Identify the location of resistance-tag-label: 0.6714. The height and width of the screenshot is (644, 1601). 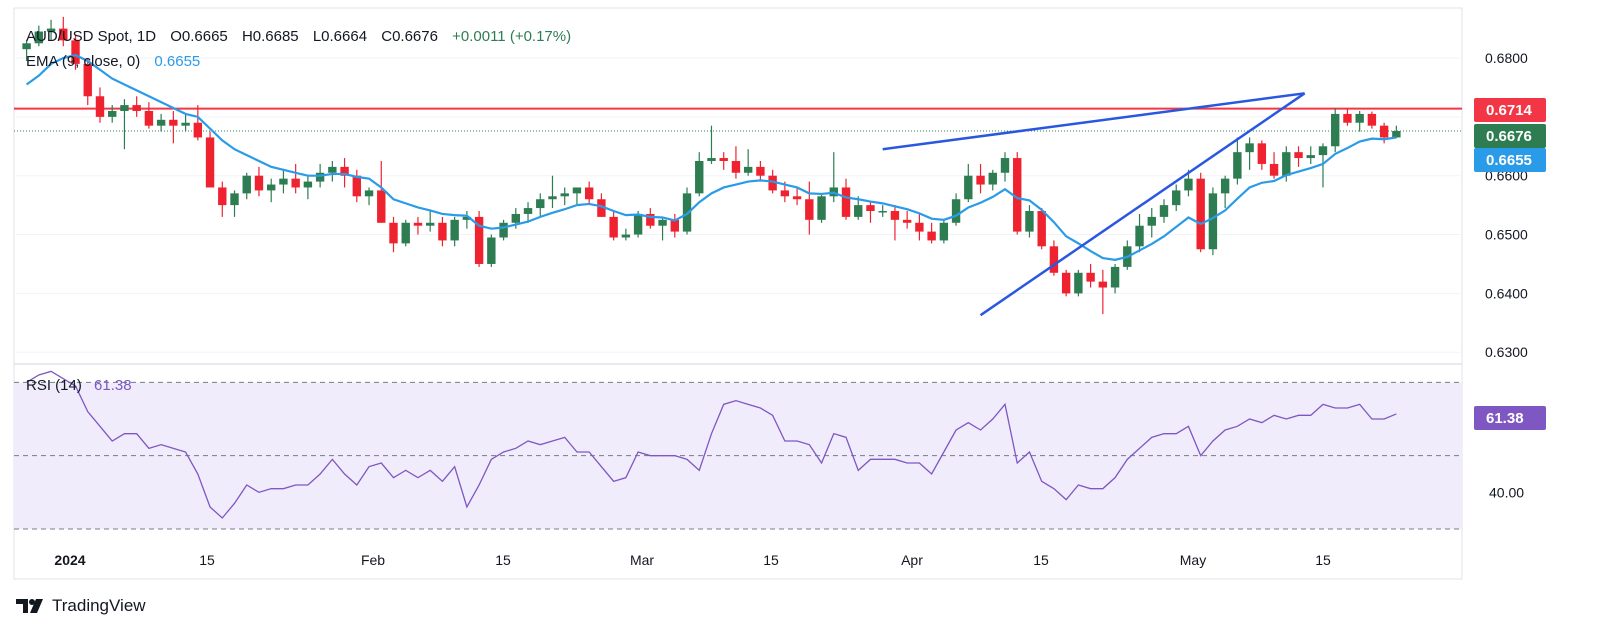
(1509, 110).